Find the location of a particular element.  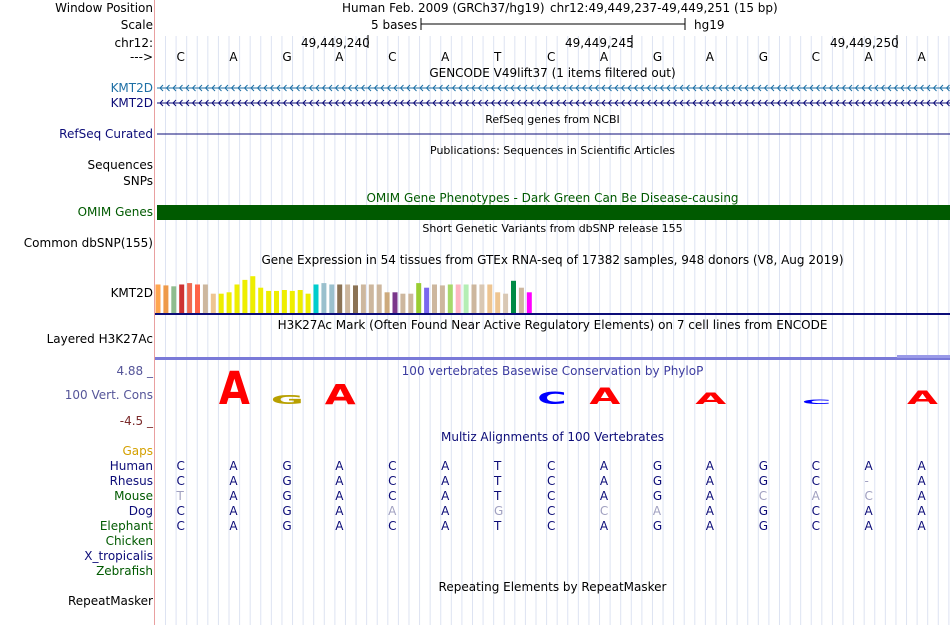

h3k27ac-peak is located at coordinates (923, 356).